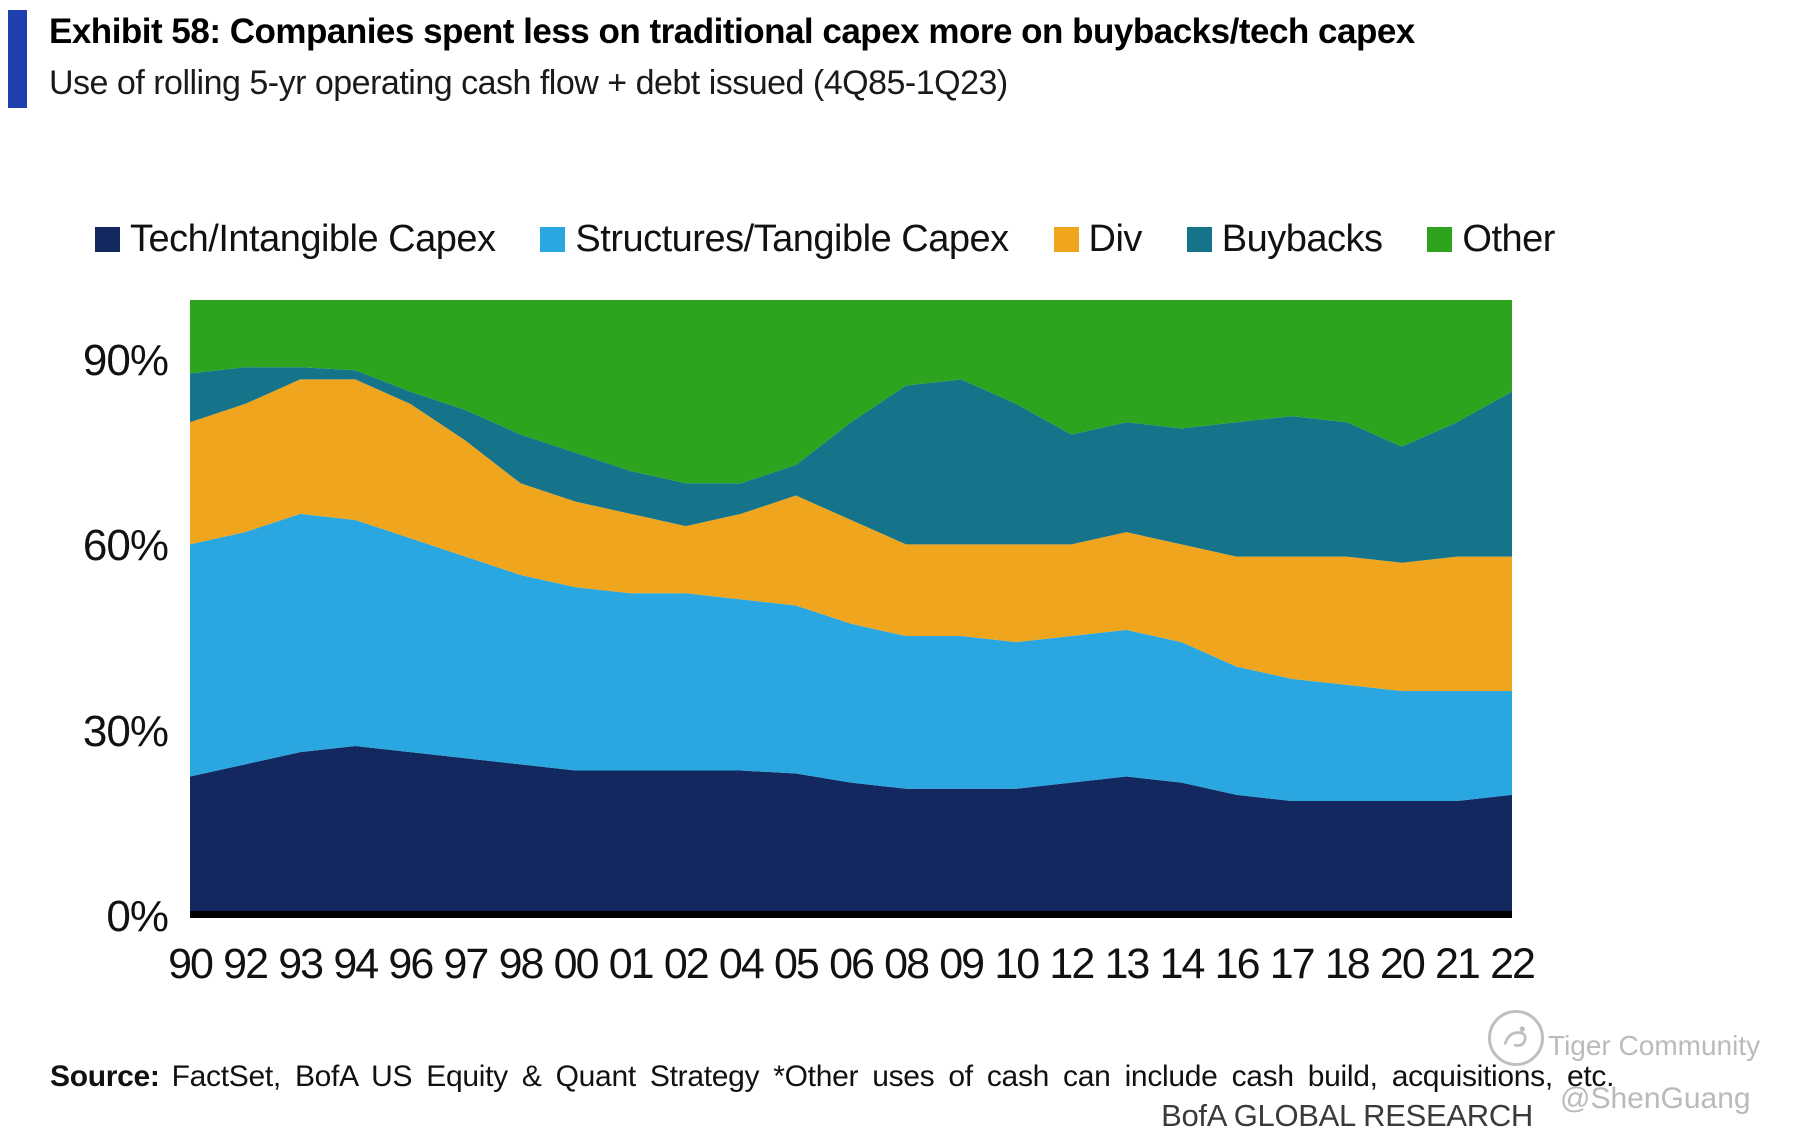 Image resolution: width=1795 pixels, height=1148 pixels. Describe the element at coordinates (1017, 964) in the screenshot. I see `x-tick-label: 10` at that location.